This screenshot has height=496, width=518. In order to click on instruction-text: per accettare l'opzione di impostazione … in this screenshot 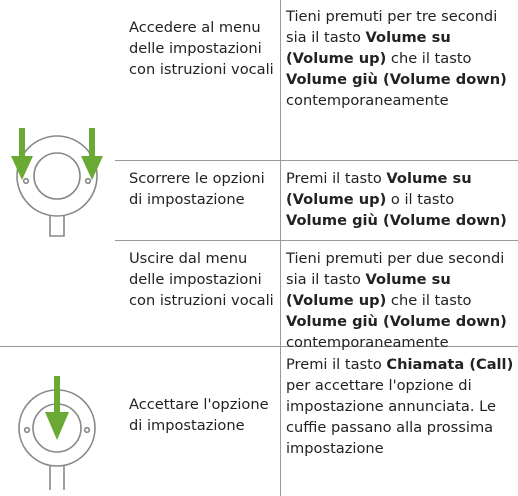, I will do `click(391, 417)`.